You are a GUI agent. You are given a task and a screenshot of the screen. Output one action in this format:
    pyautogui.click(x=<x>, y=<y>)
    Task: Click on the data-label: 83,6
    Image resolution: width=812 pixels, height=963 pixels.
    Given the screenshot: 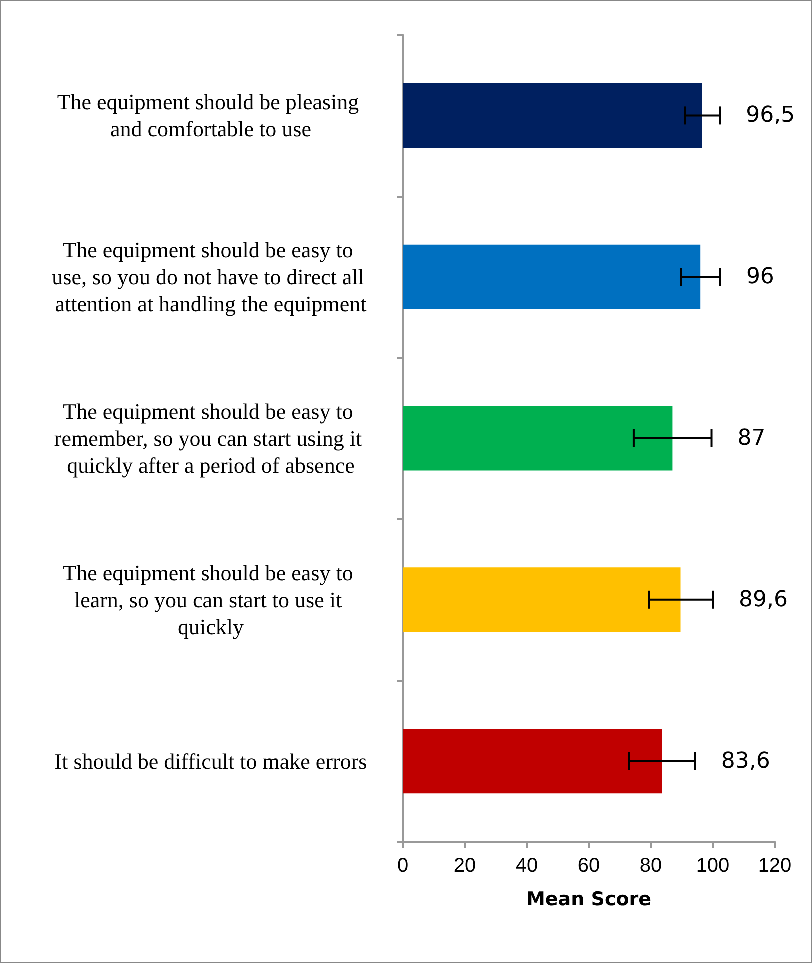 What is the action you would take?
    pyautogui.click(x=745, y=761)
    